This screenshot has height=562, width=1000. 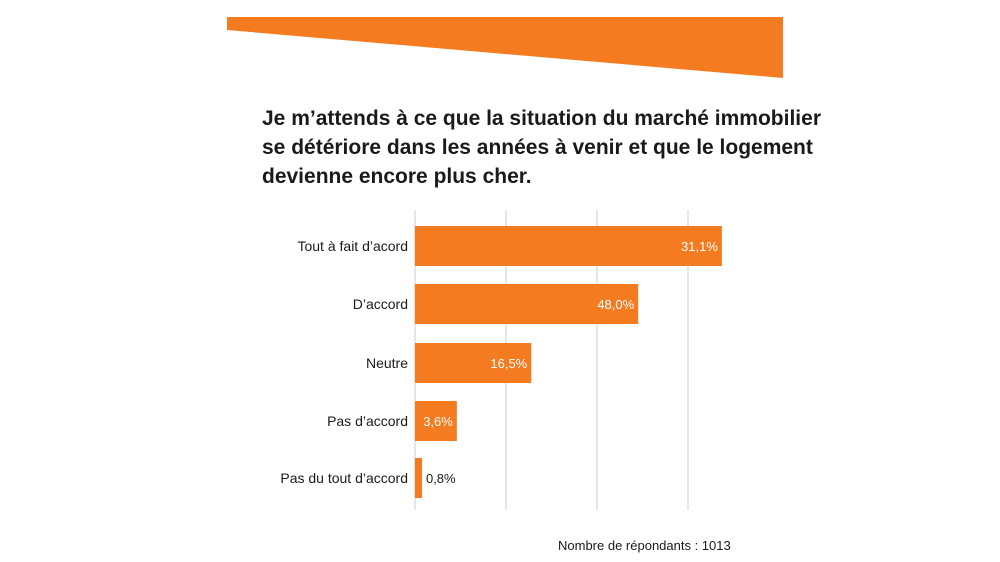 I want to click on value-label: 3,6%, so click(x=438, y=421).